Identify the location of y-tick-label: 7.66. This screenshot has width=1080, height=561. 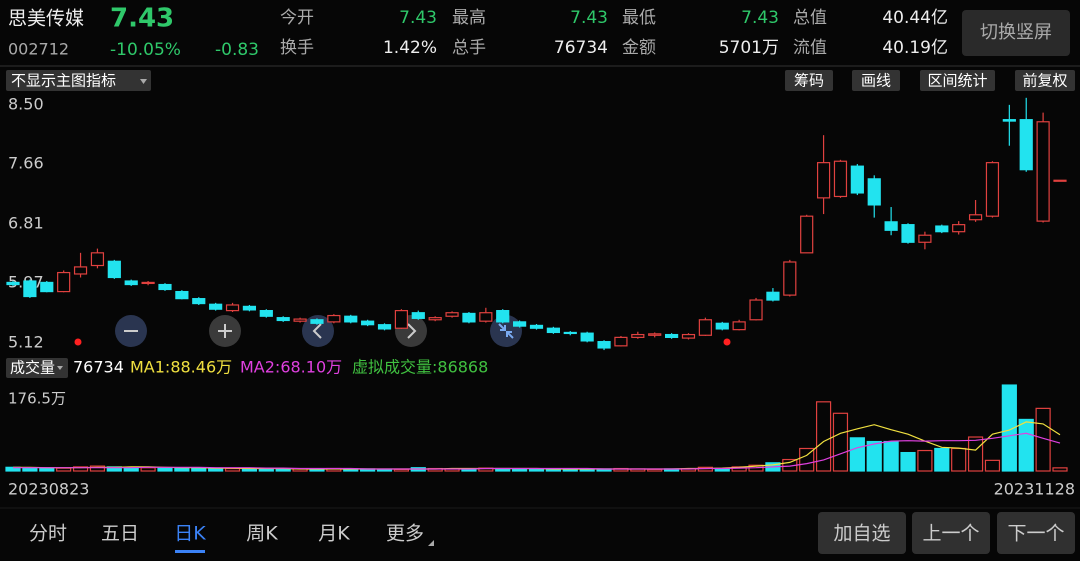
(26, 163).